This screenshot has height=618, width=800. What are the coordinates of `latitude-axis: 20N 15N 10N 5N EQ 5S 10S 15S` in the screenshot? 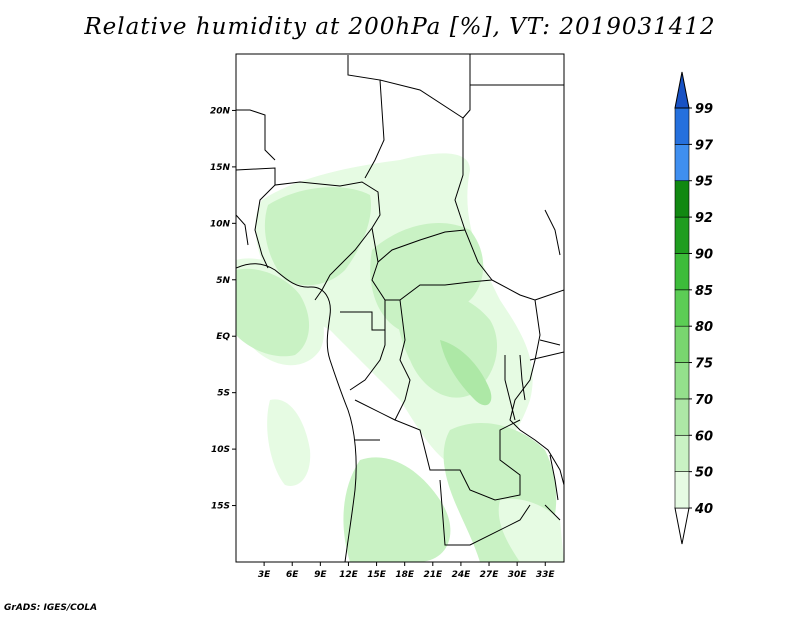 It's located at (223, 309).